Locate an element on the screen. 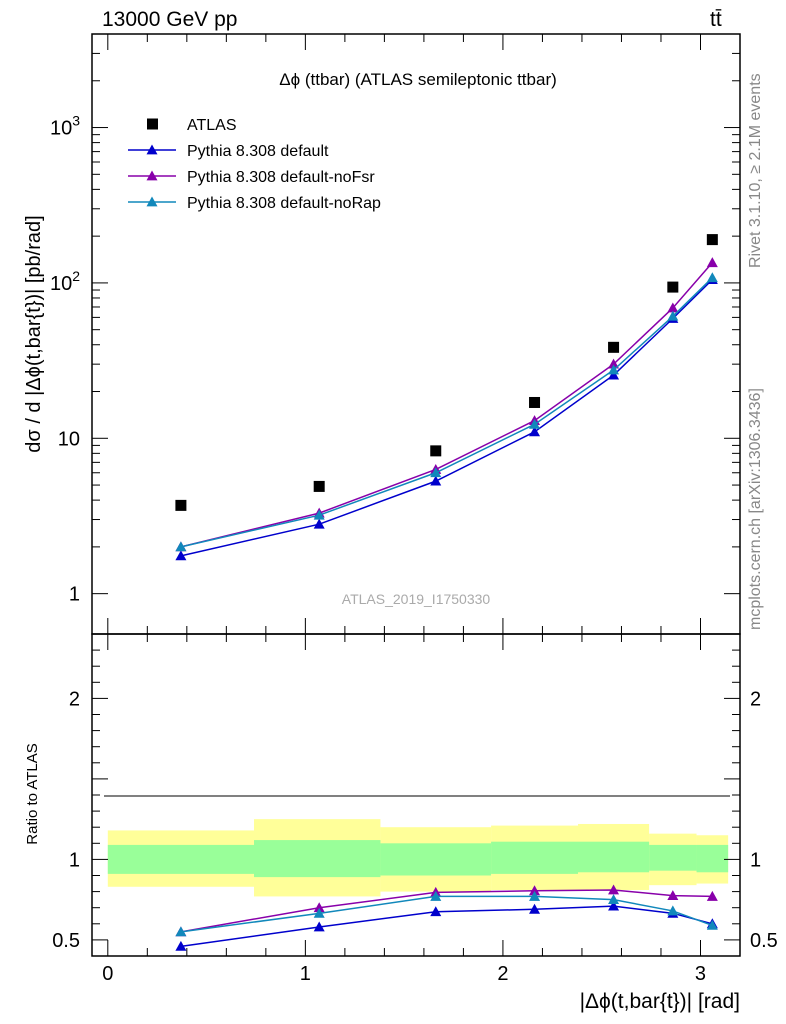  y-tick-label: 10³ is located at coordinates (65, 126).